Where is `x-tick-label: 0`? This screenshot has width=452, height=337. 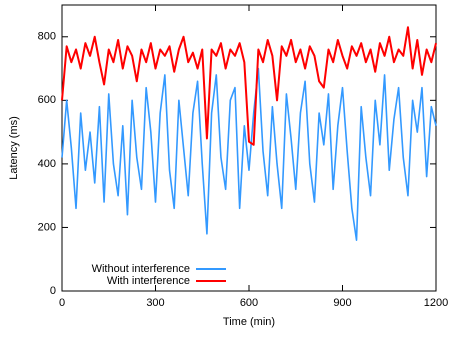
x-tick-label: 0 is located at coordinates (62, 303).